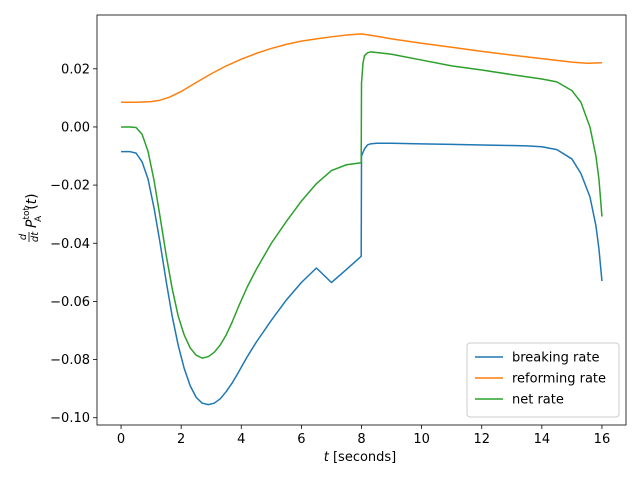 The width and height of the screenshot is (640, 480). What do you see at coordinates (241, 439) in the screenshot?
I see `x-tick-label: 4` at bounding box center [241, 439].